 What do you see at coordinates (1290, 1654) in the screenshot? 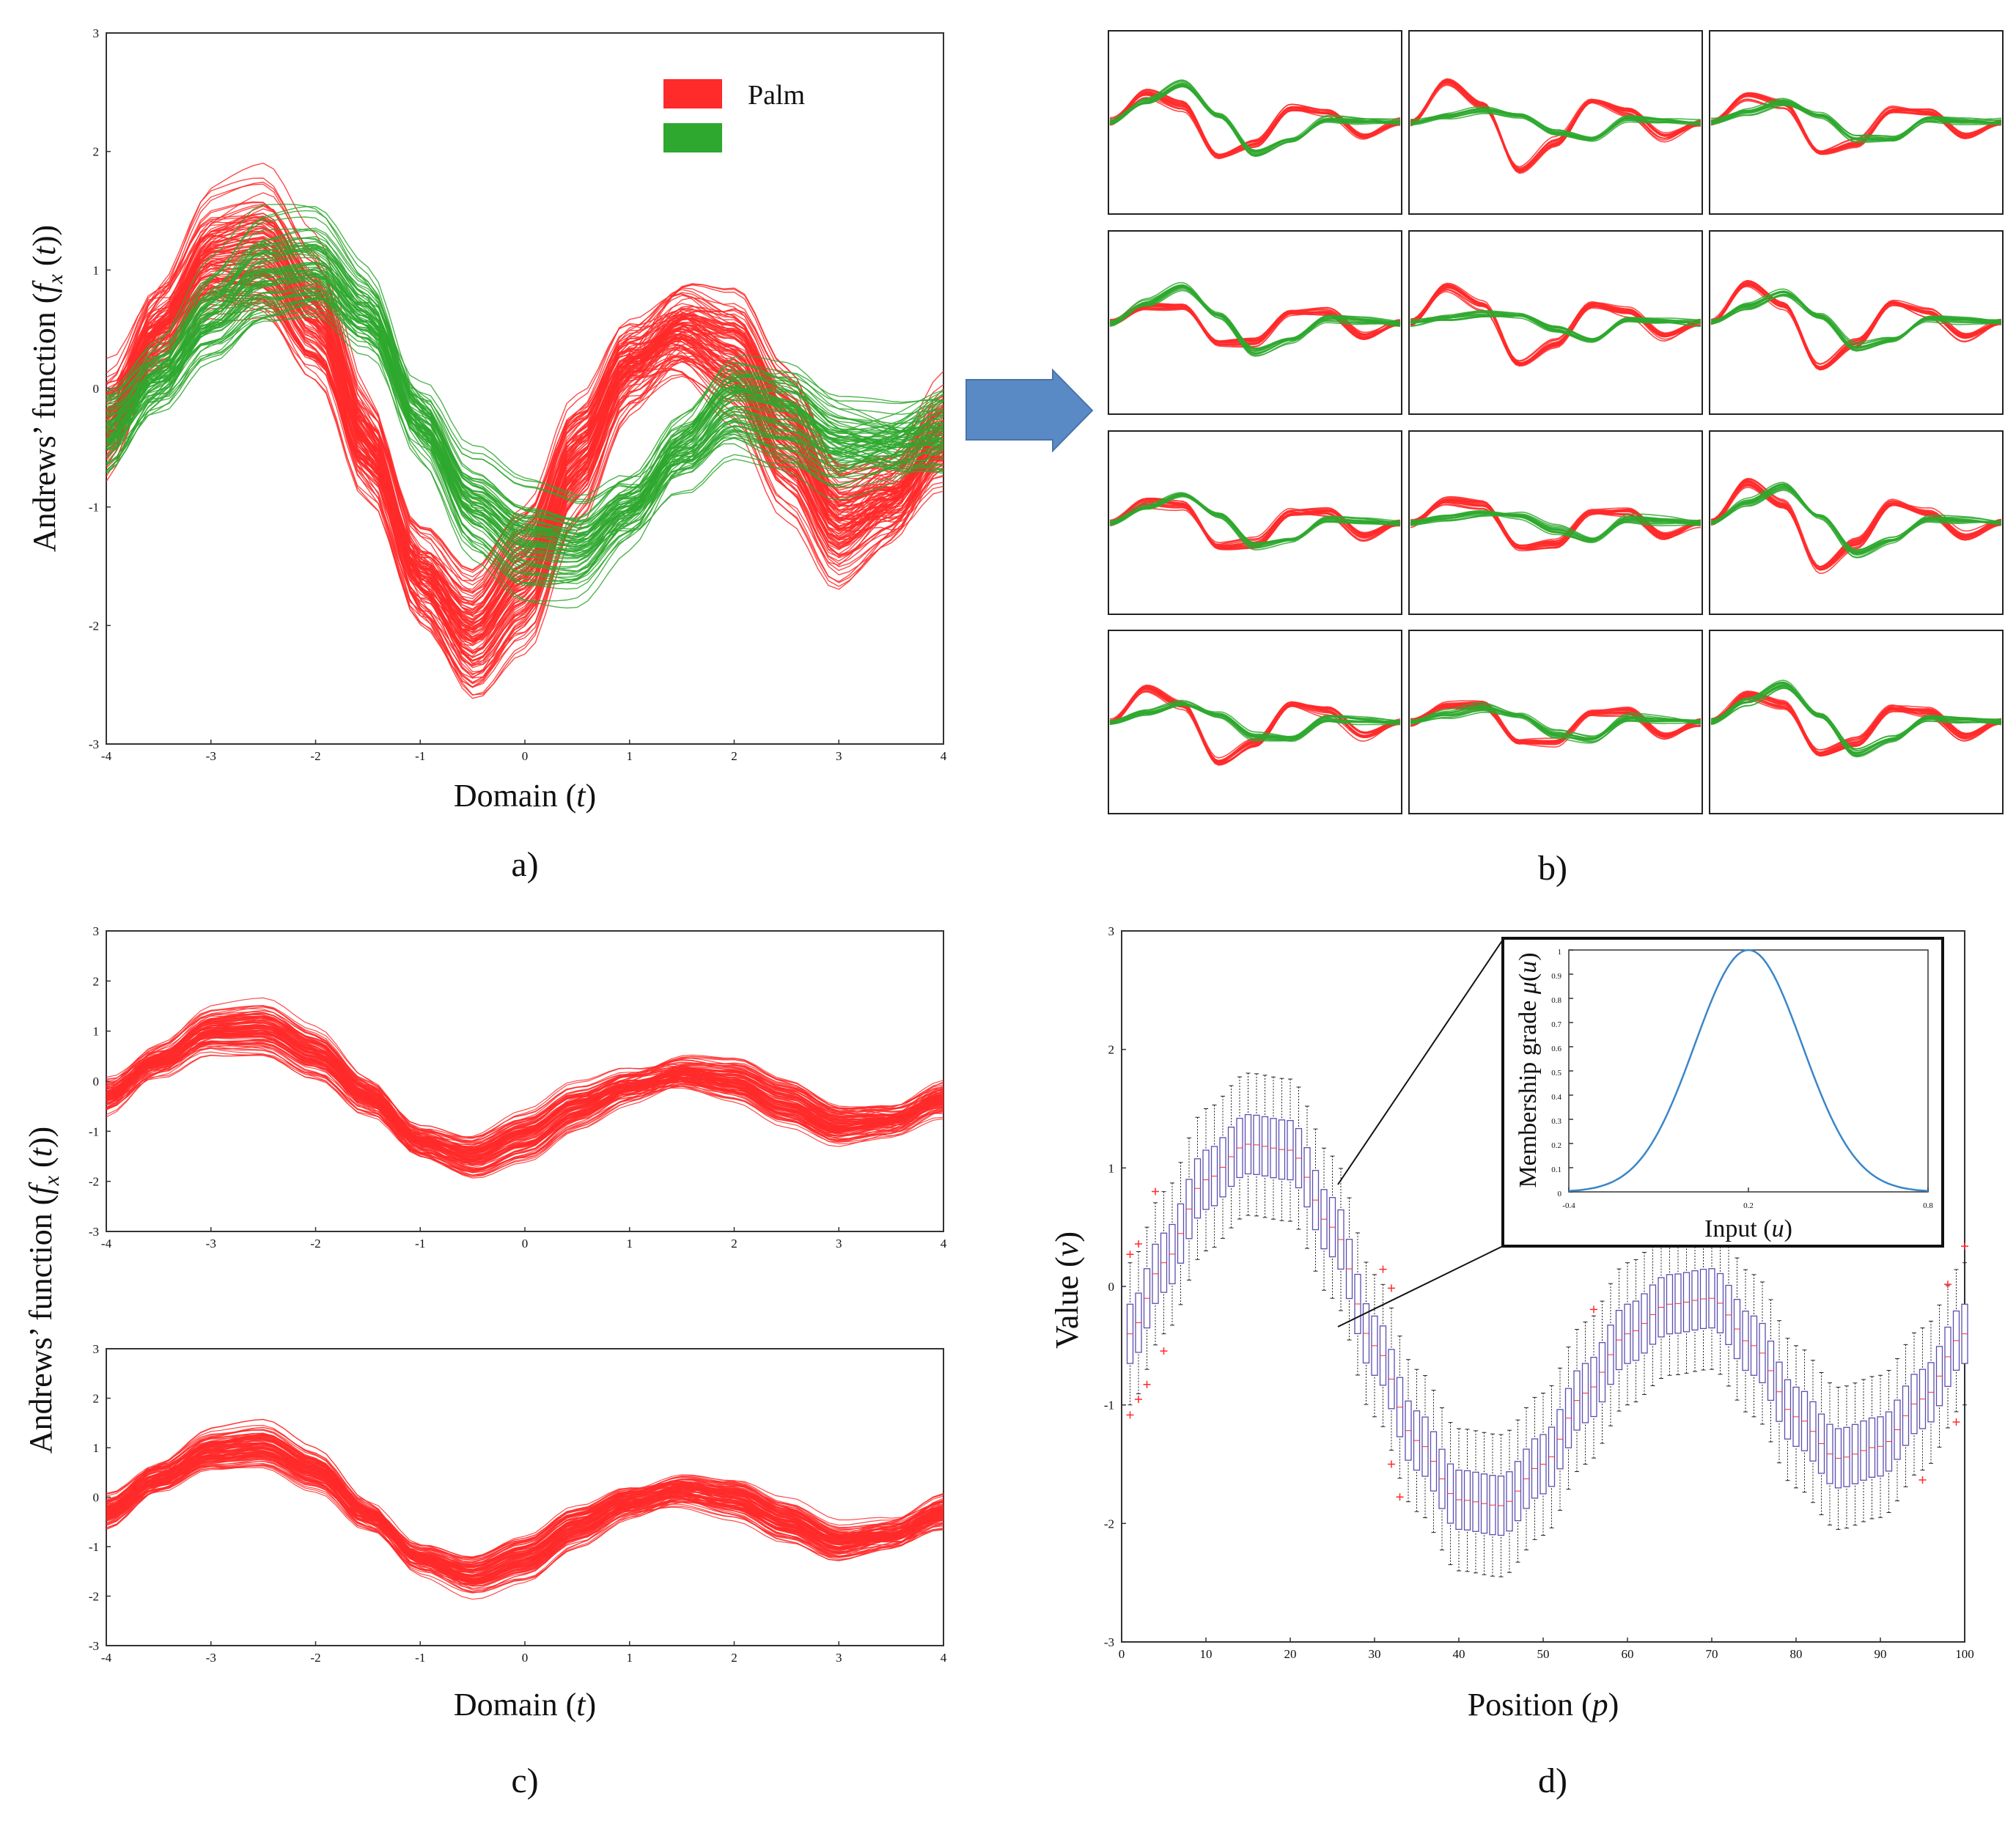
I see `x-tick-label: 20` at bounding box center [1290, 1654].